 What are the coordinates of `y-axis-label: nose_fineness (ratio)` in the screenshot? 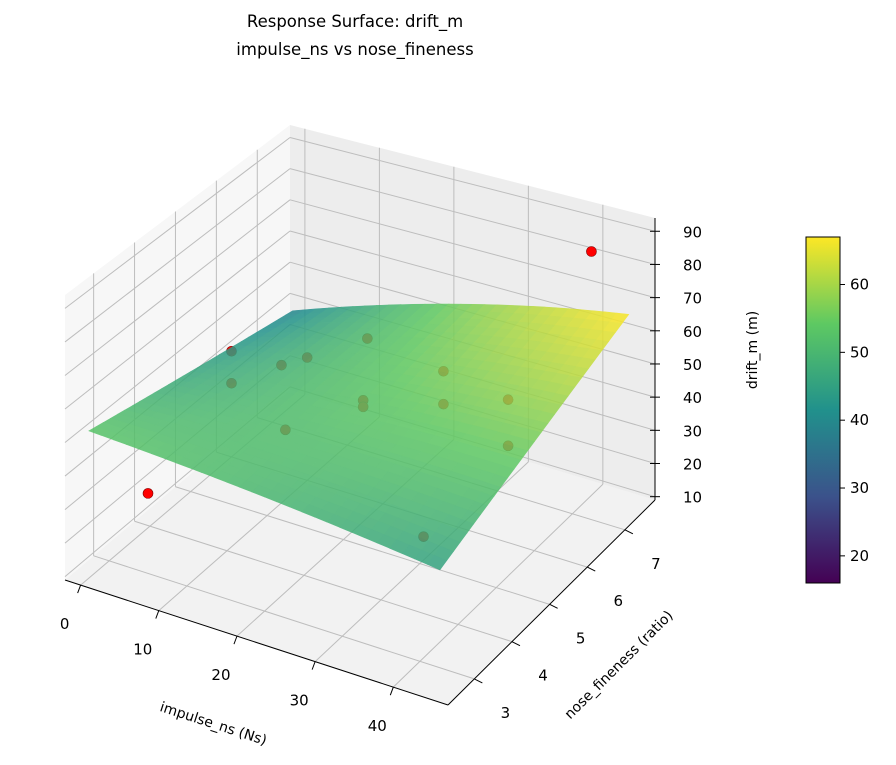 It's located at (619, 665).